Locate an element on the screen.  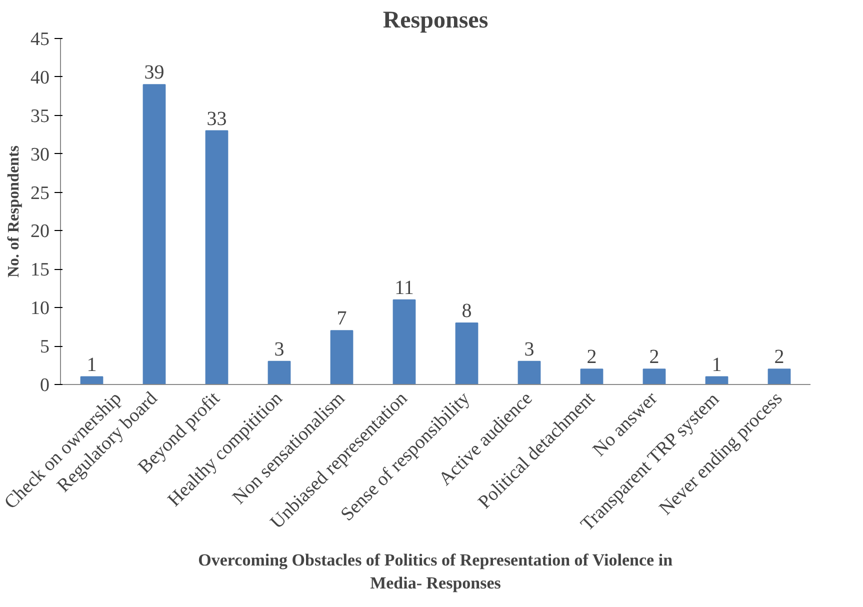
y-tick-label: 15 is located at coordinates (40, 270).